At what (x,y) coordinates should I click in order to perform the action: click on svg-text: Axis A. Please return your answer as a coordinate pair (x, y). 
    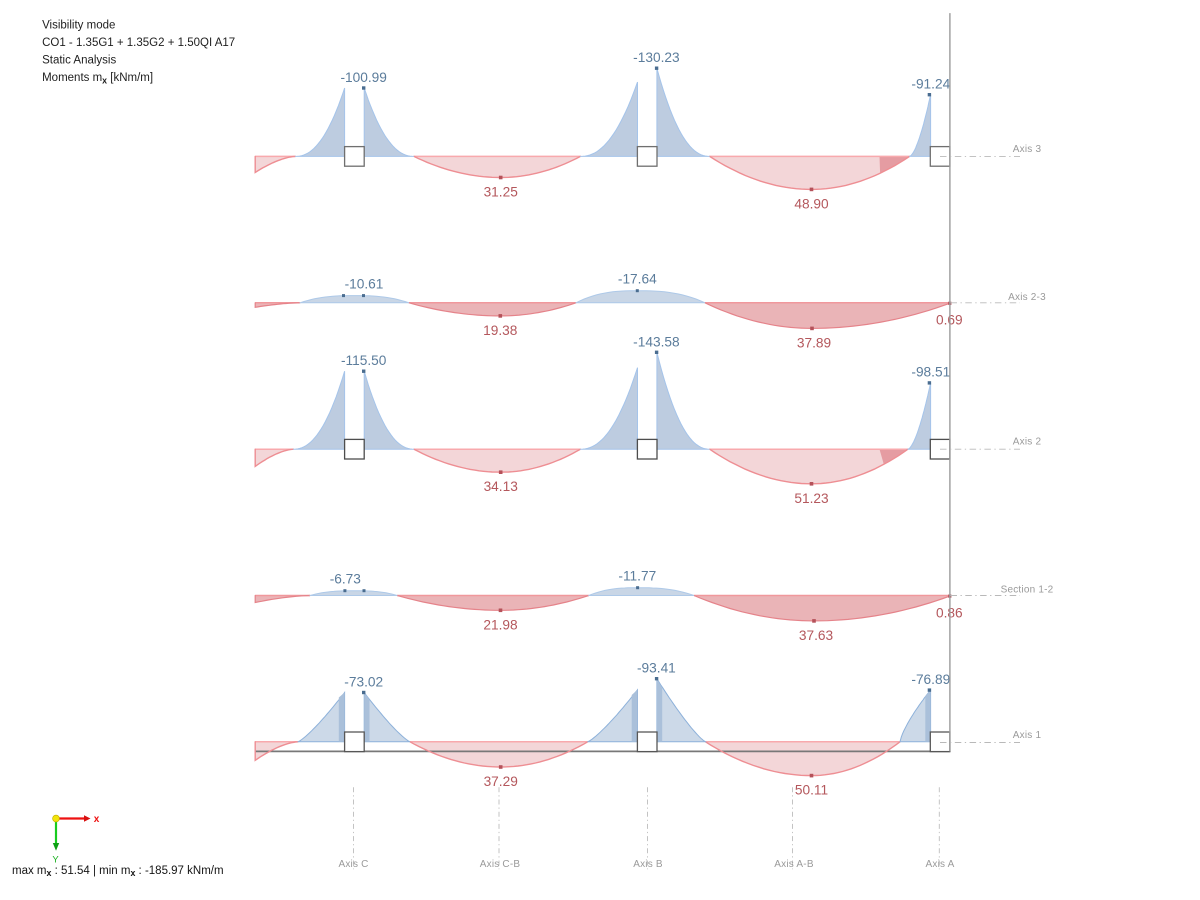
    Looking at the image, I should click on (940, 864).